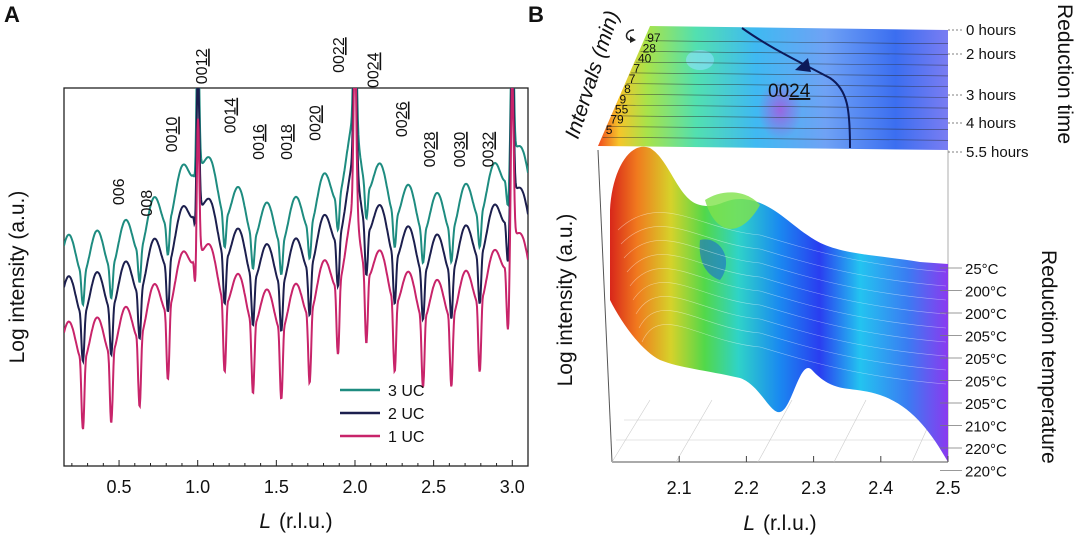  I want to click on peak-label: 0020, so click(315, 123).